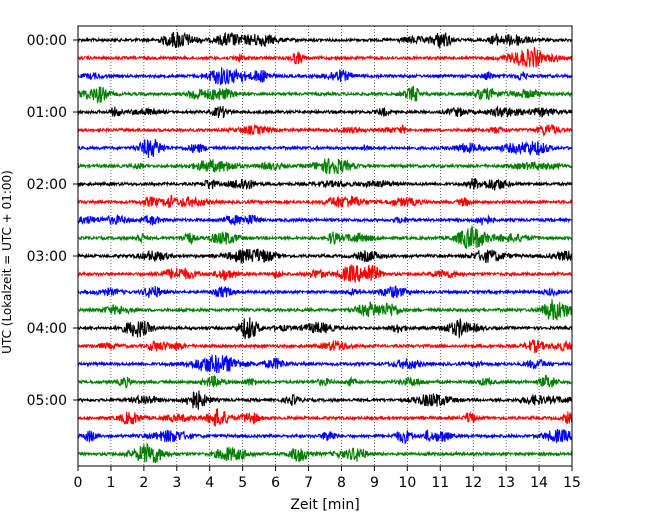 This screenshot has width=650, height=520. I want to click on y-tick-label-0: 00:00, so click(47, 41).